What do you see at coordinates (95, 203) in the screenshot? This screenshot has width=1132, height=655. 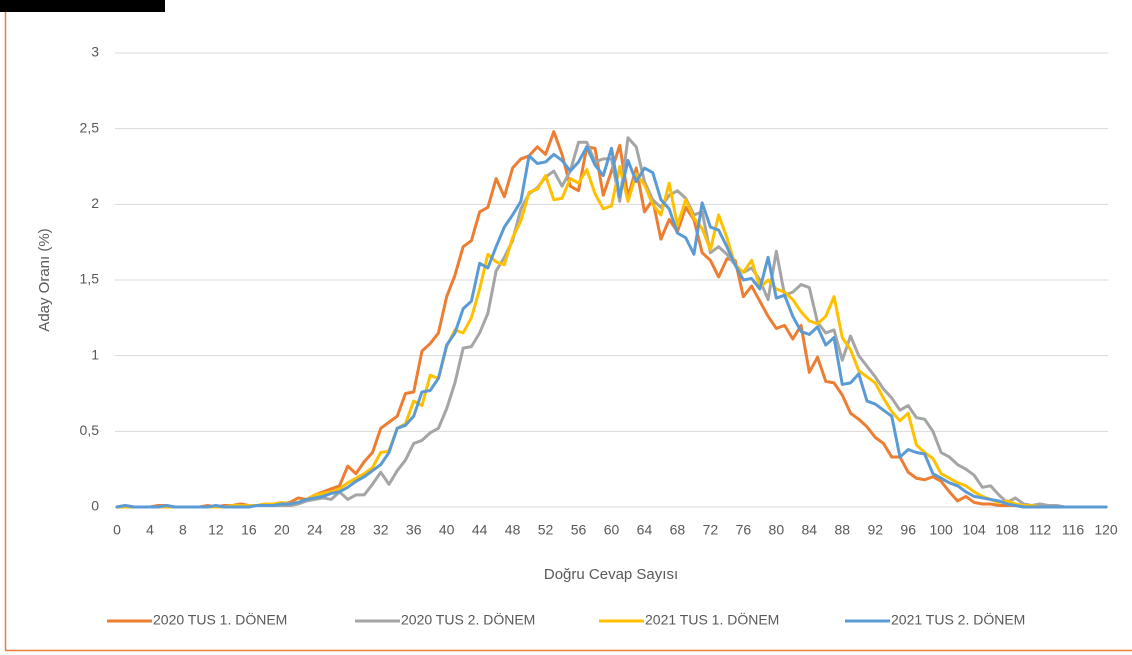 I see `y-tick-label: 2` at bounding box center [95, 203].